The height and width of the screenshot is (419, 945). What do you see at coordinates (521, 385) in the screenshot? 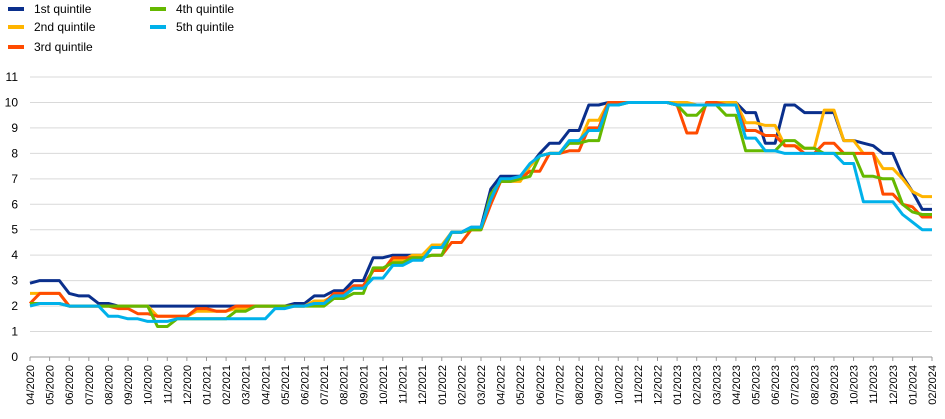
I see `x-tick-label: 05/2022` at bounding box center [521, 385].